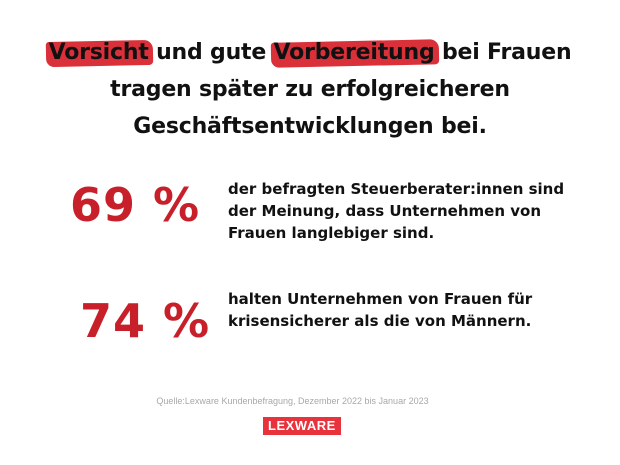 Image resolution: width=620 pixels, height=465 pixels. I want to click on headline-part-2: und gute, so click(211, 52).